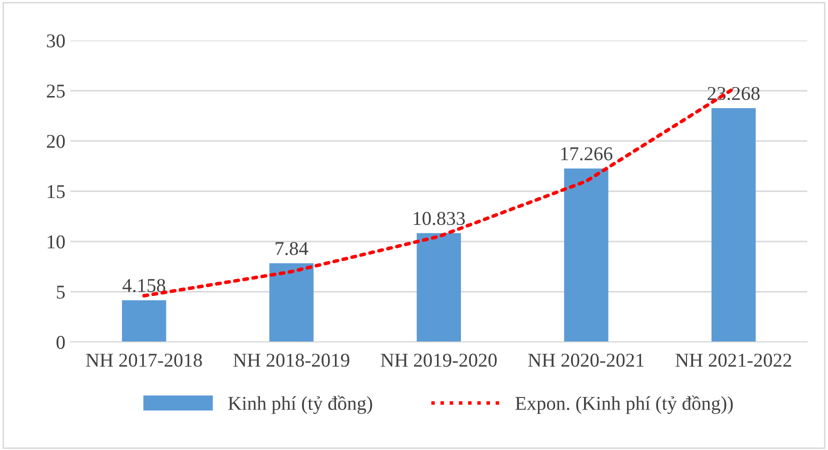 The image size is (828, 450). I want to click on data-label: 10.833, so click(439, 219).